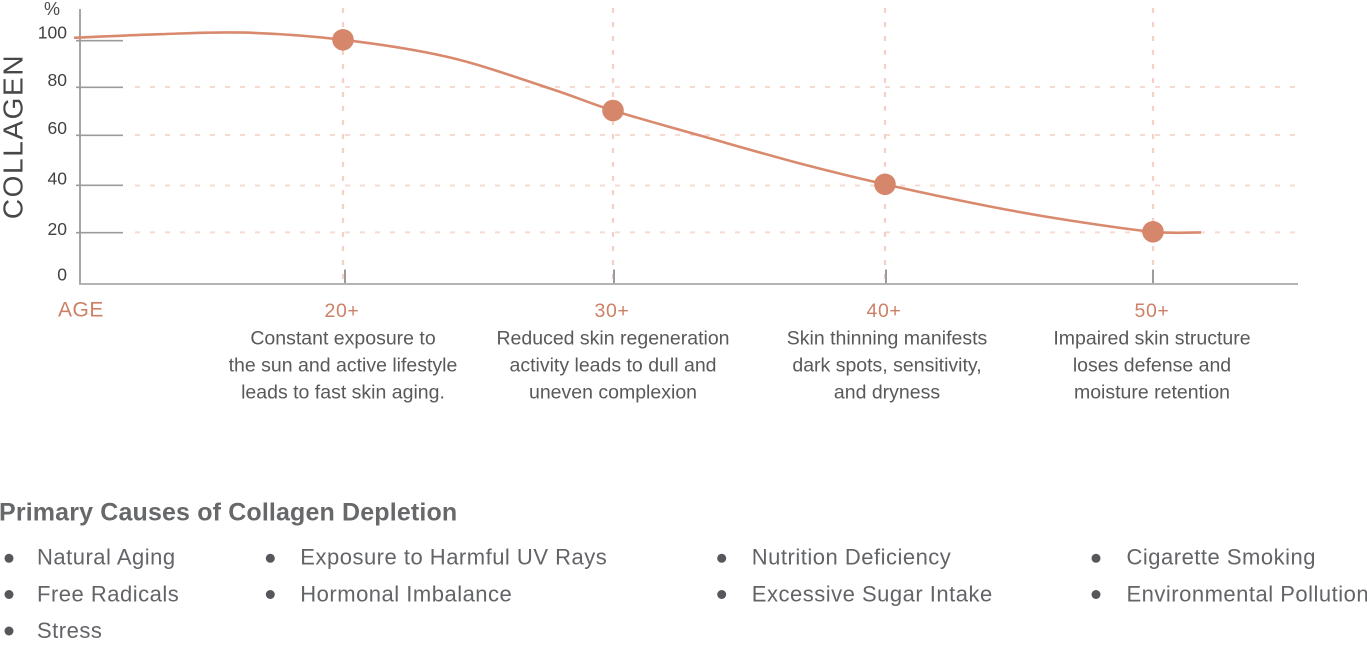 The height and width of the screenshot is (646, 1367). I want to click on svg-text: 50+, so click(1152, 311).